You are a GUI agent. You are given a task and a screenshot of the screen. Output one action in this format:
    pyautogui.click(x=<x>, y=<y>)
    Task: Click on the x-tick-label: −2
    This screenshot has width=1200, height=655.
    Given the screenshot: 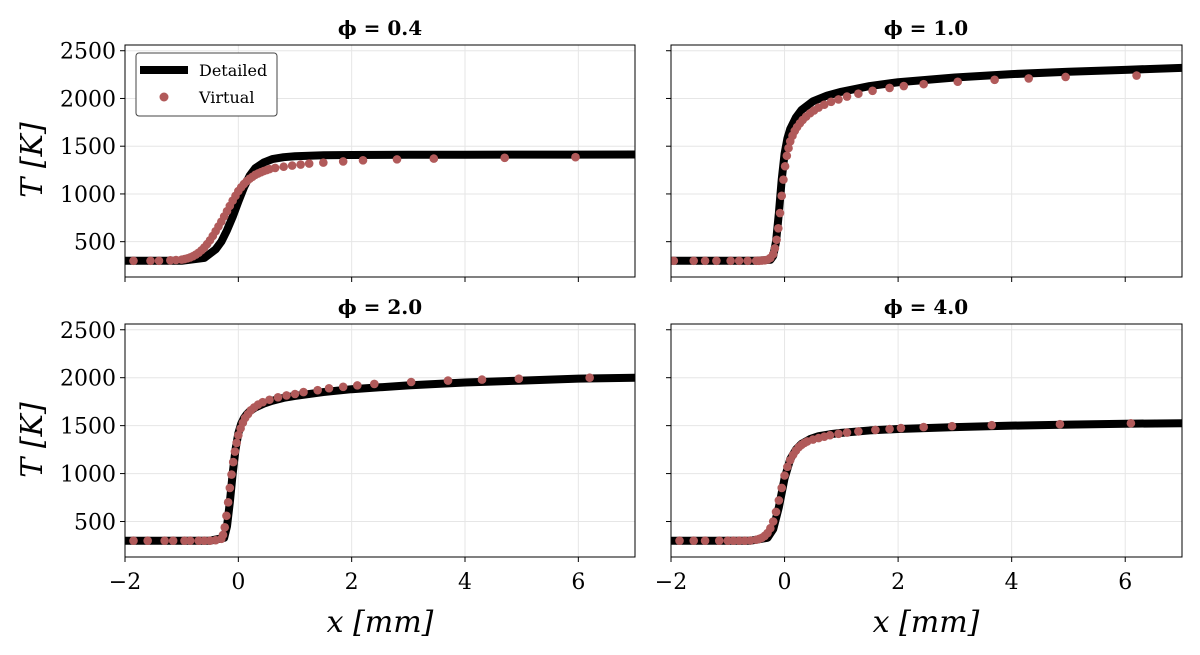 What is the action you would take?
    pyautogui.click(x=671, y=582)
    